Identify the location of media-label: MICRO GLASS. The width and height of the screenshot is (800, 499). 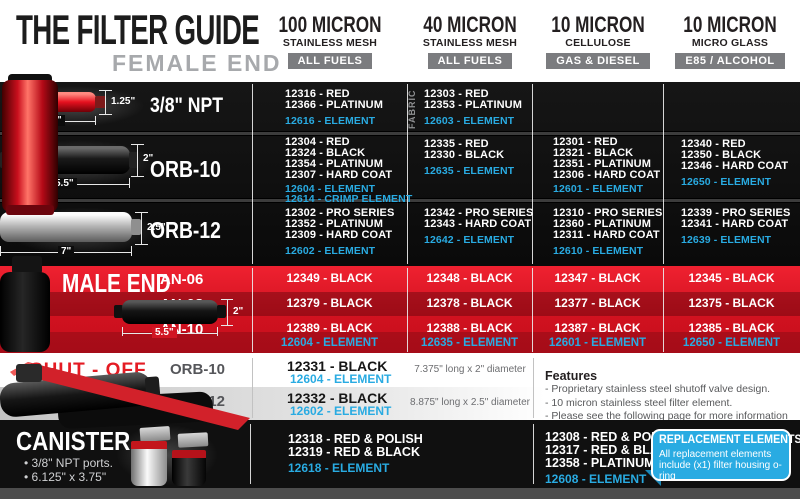
(730, 43).